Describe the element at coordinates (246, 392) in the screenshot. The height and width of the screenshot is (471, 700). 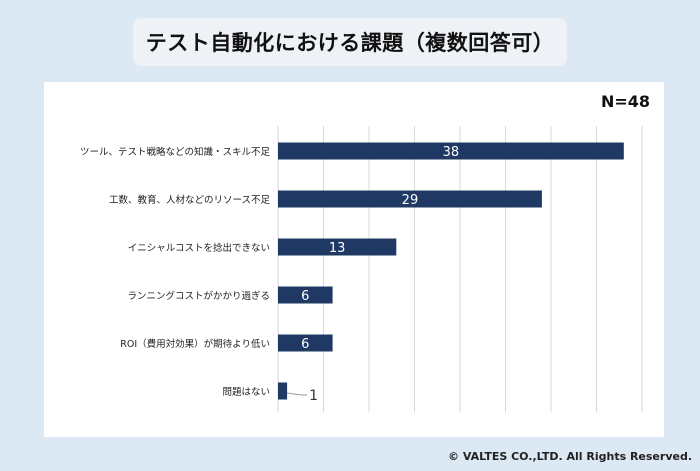
I see `category-label: 問題はない` at that location.